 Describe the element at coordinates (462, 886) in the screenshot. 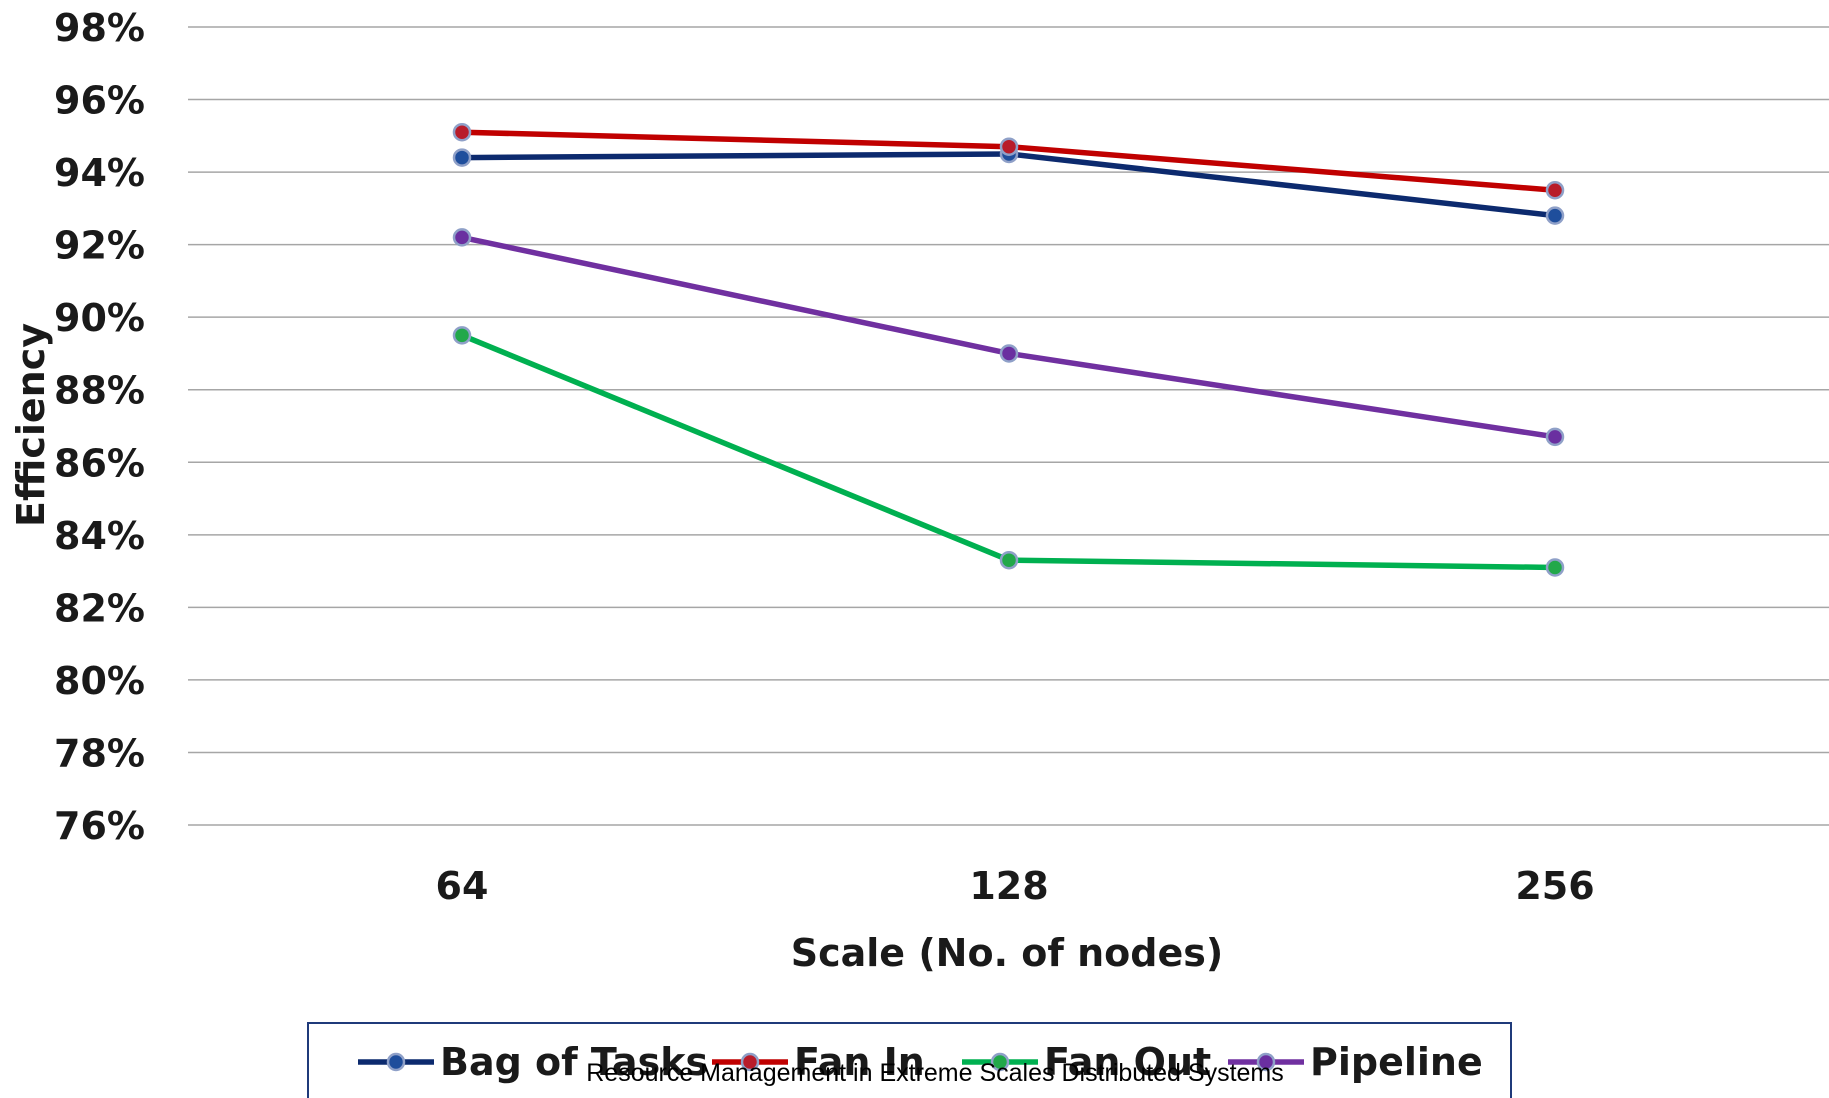

I see `x-tick-label: 64` at that location.